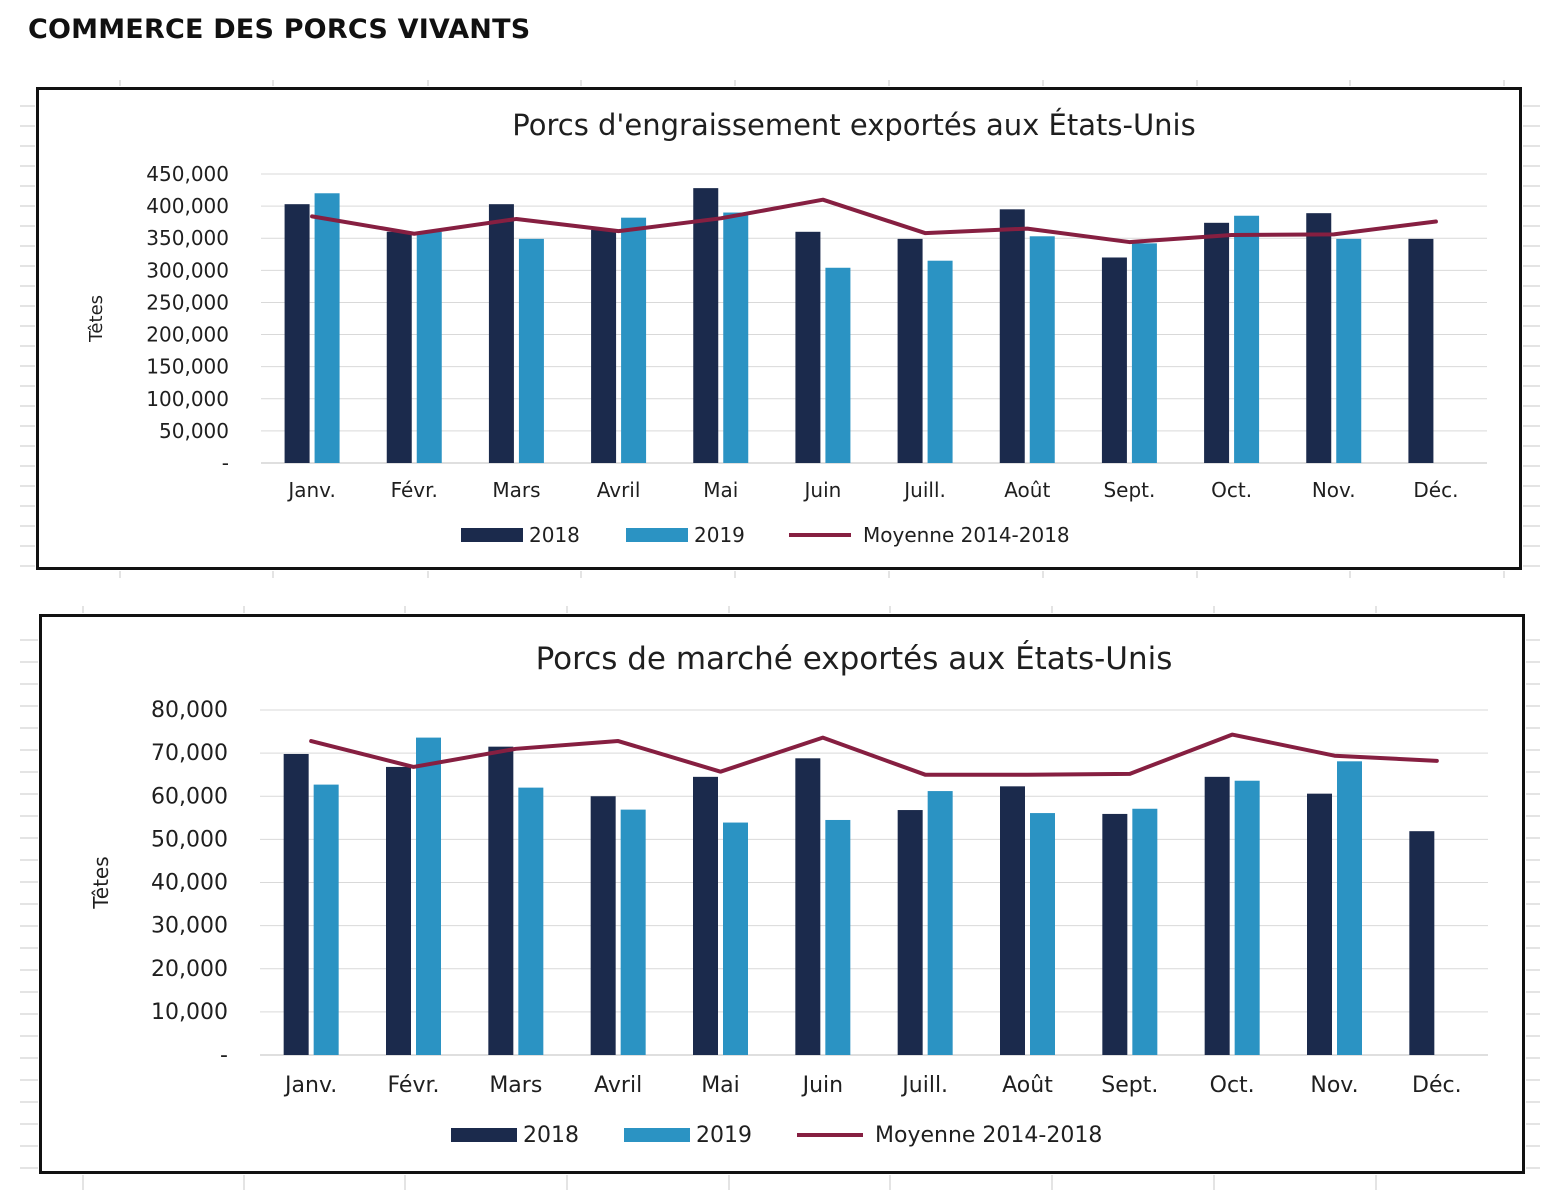  What do you see at coordinates (874, 754) in the screenshot?
I see `chart2-average-line` at bounding box center [874, 754].